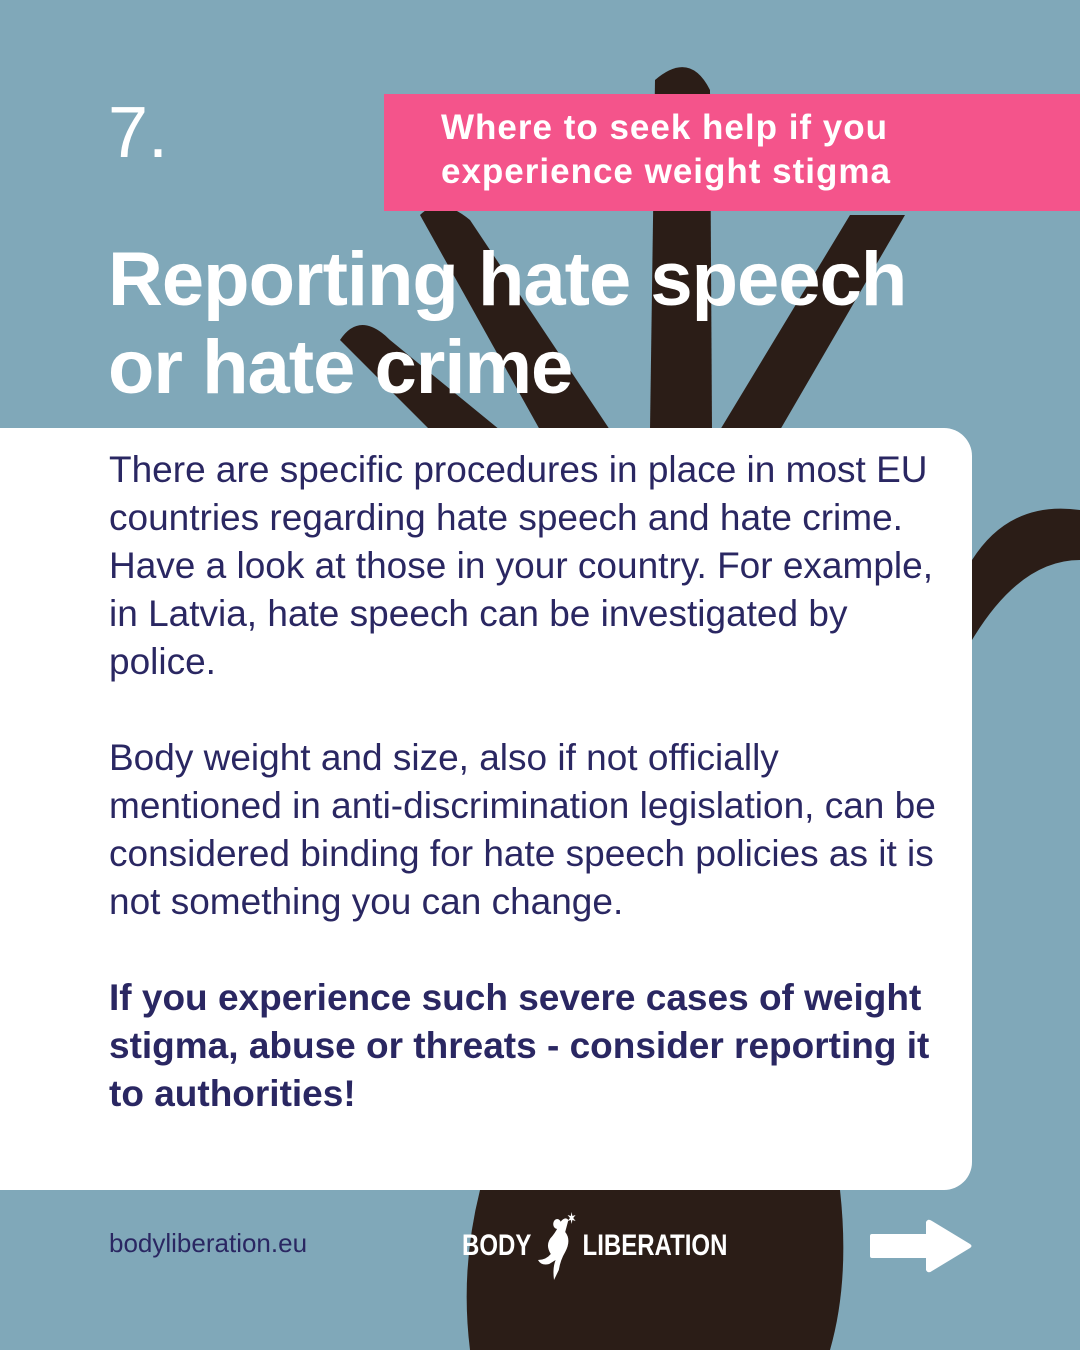 The height and width of the screenshot is (1350, 1080). What do you see at coordinates (507, 279) in the screenshot?
I see `title-line-1: Reporting hate speech` at bounding box center [507, 279].